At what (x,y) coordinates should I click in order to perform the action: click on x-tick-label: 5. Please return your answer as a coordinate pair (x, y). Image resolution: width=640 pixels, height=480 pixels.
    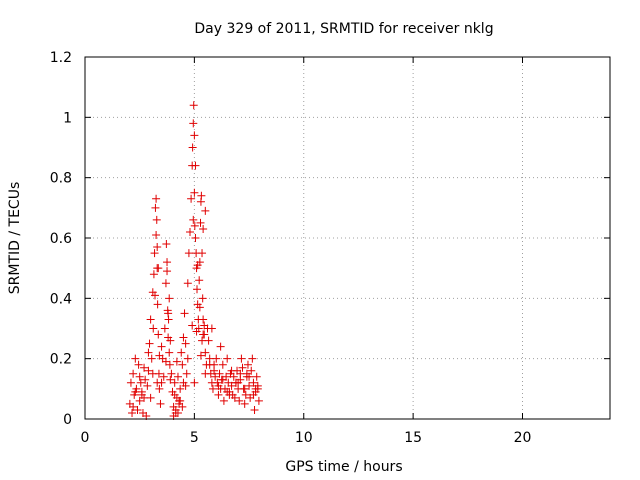
    Looking at the image, I should click on (194, 438).